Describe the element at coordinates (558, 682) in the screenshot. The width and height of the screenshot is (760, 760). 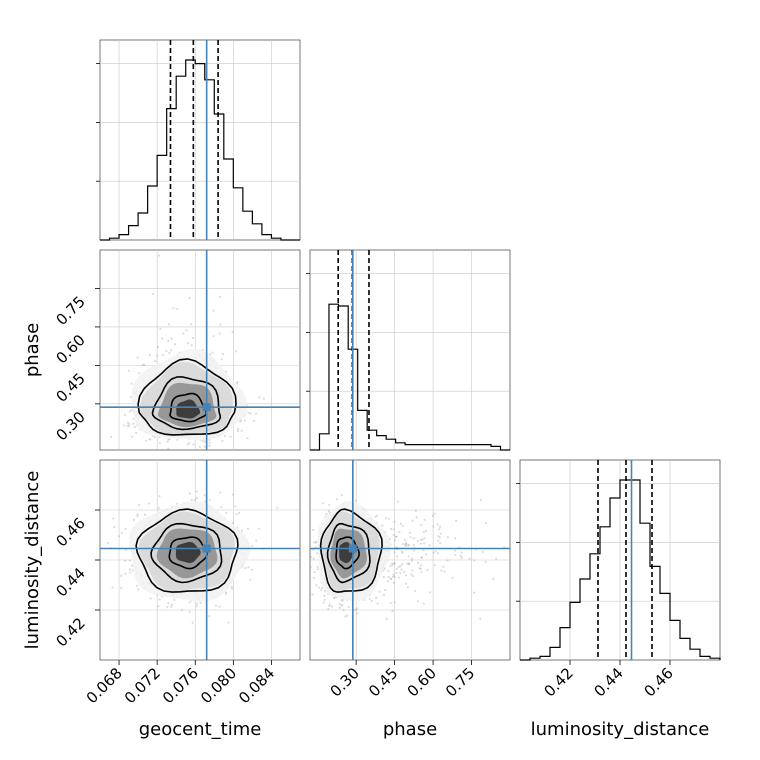
I see `x-tick-label: 0.42` at that location.